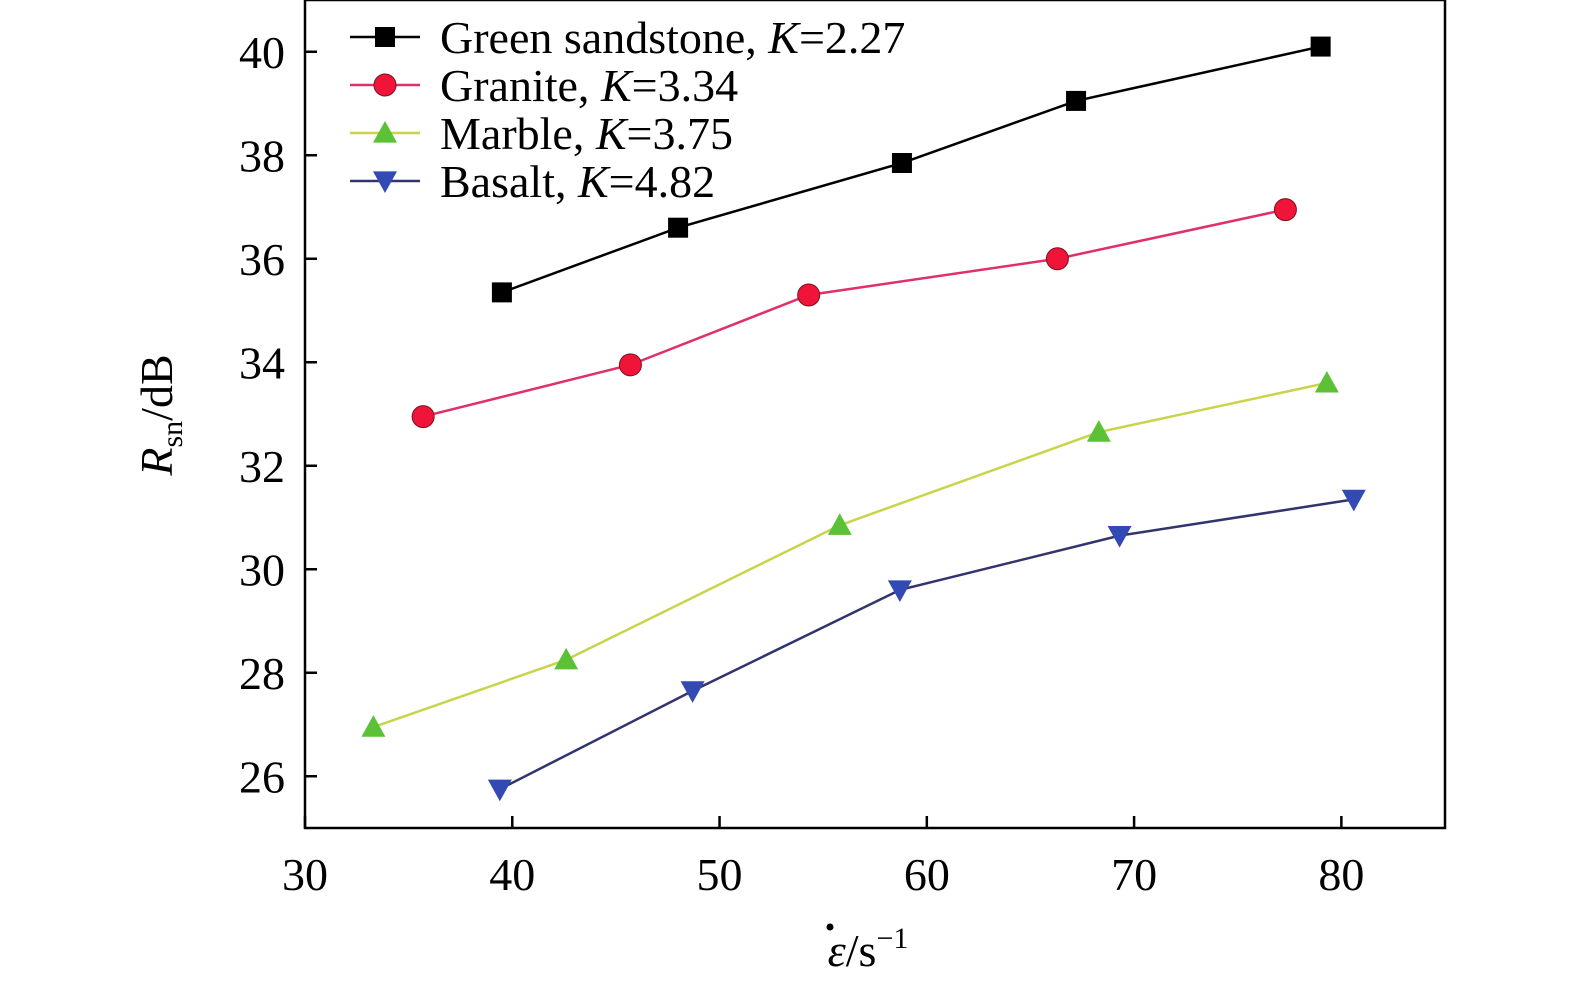  Describe the element at coordinates (262, 673) in the screenshot. I see `y-tick-label: 28` at that location.